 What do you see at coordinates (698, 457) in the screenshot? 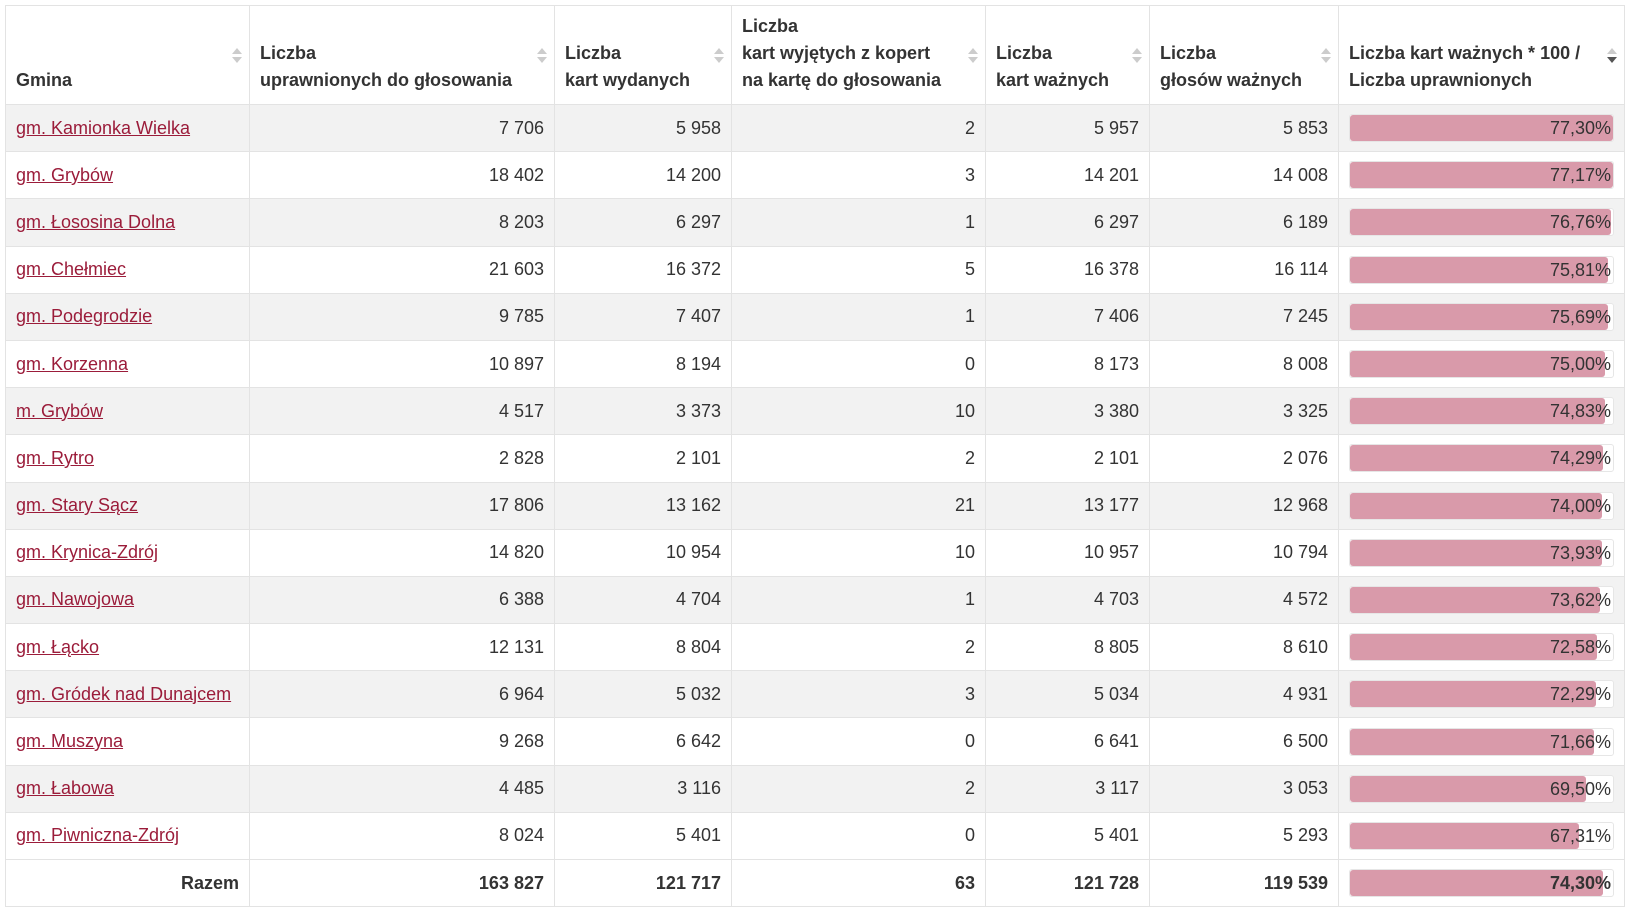
I see `cell-value: 2 101` at bounding box center [698, 457].